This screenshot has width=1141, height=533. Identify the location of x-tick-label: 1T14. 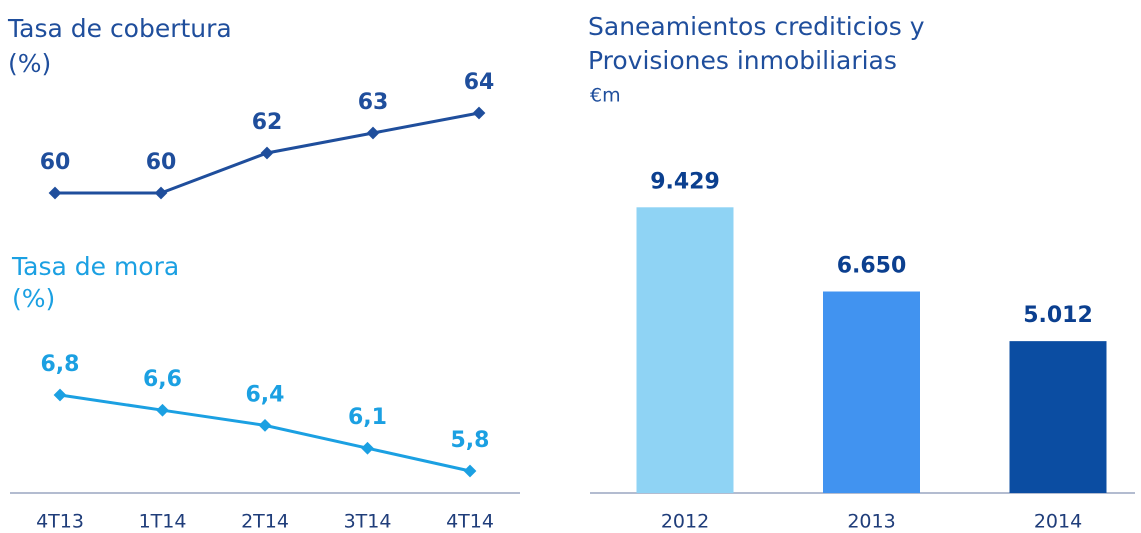
(163, 522).